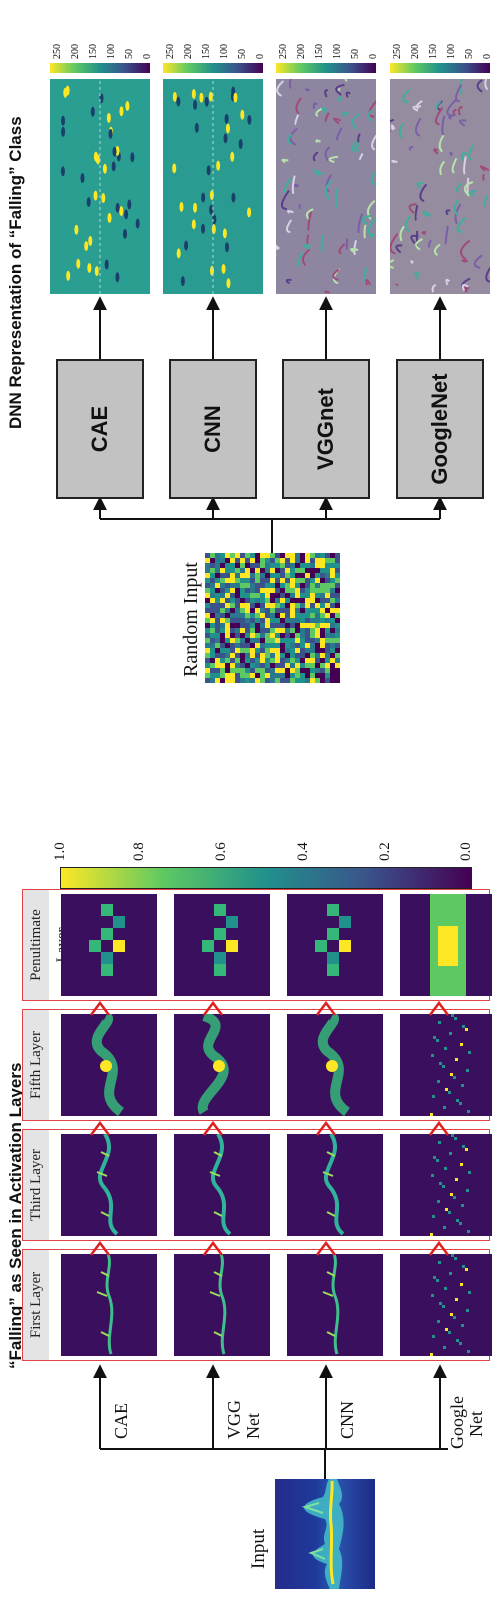 The height and width of the screenshot is (1599, 492). I want to click on random-input-noise, so click(272, 618).